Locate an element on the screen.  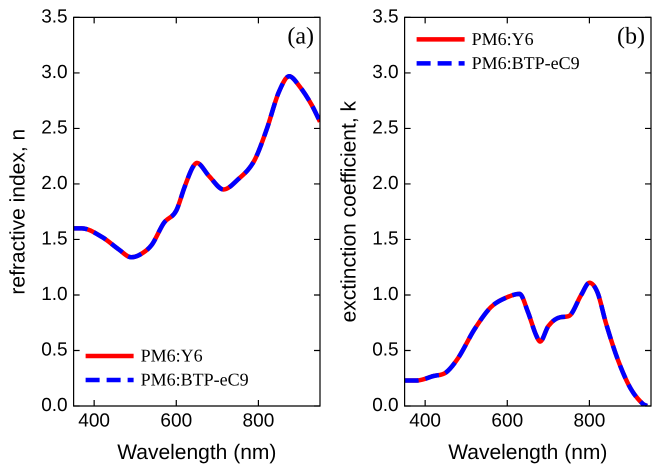
annotation: (a) is located at coordinates (300, 37).